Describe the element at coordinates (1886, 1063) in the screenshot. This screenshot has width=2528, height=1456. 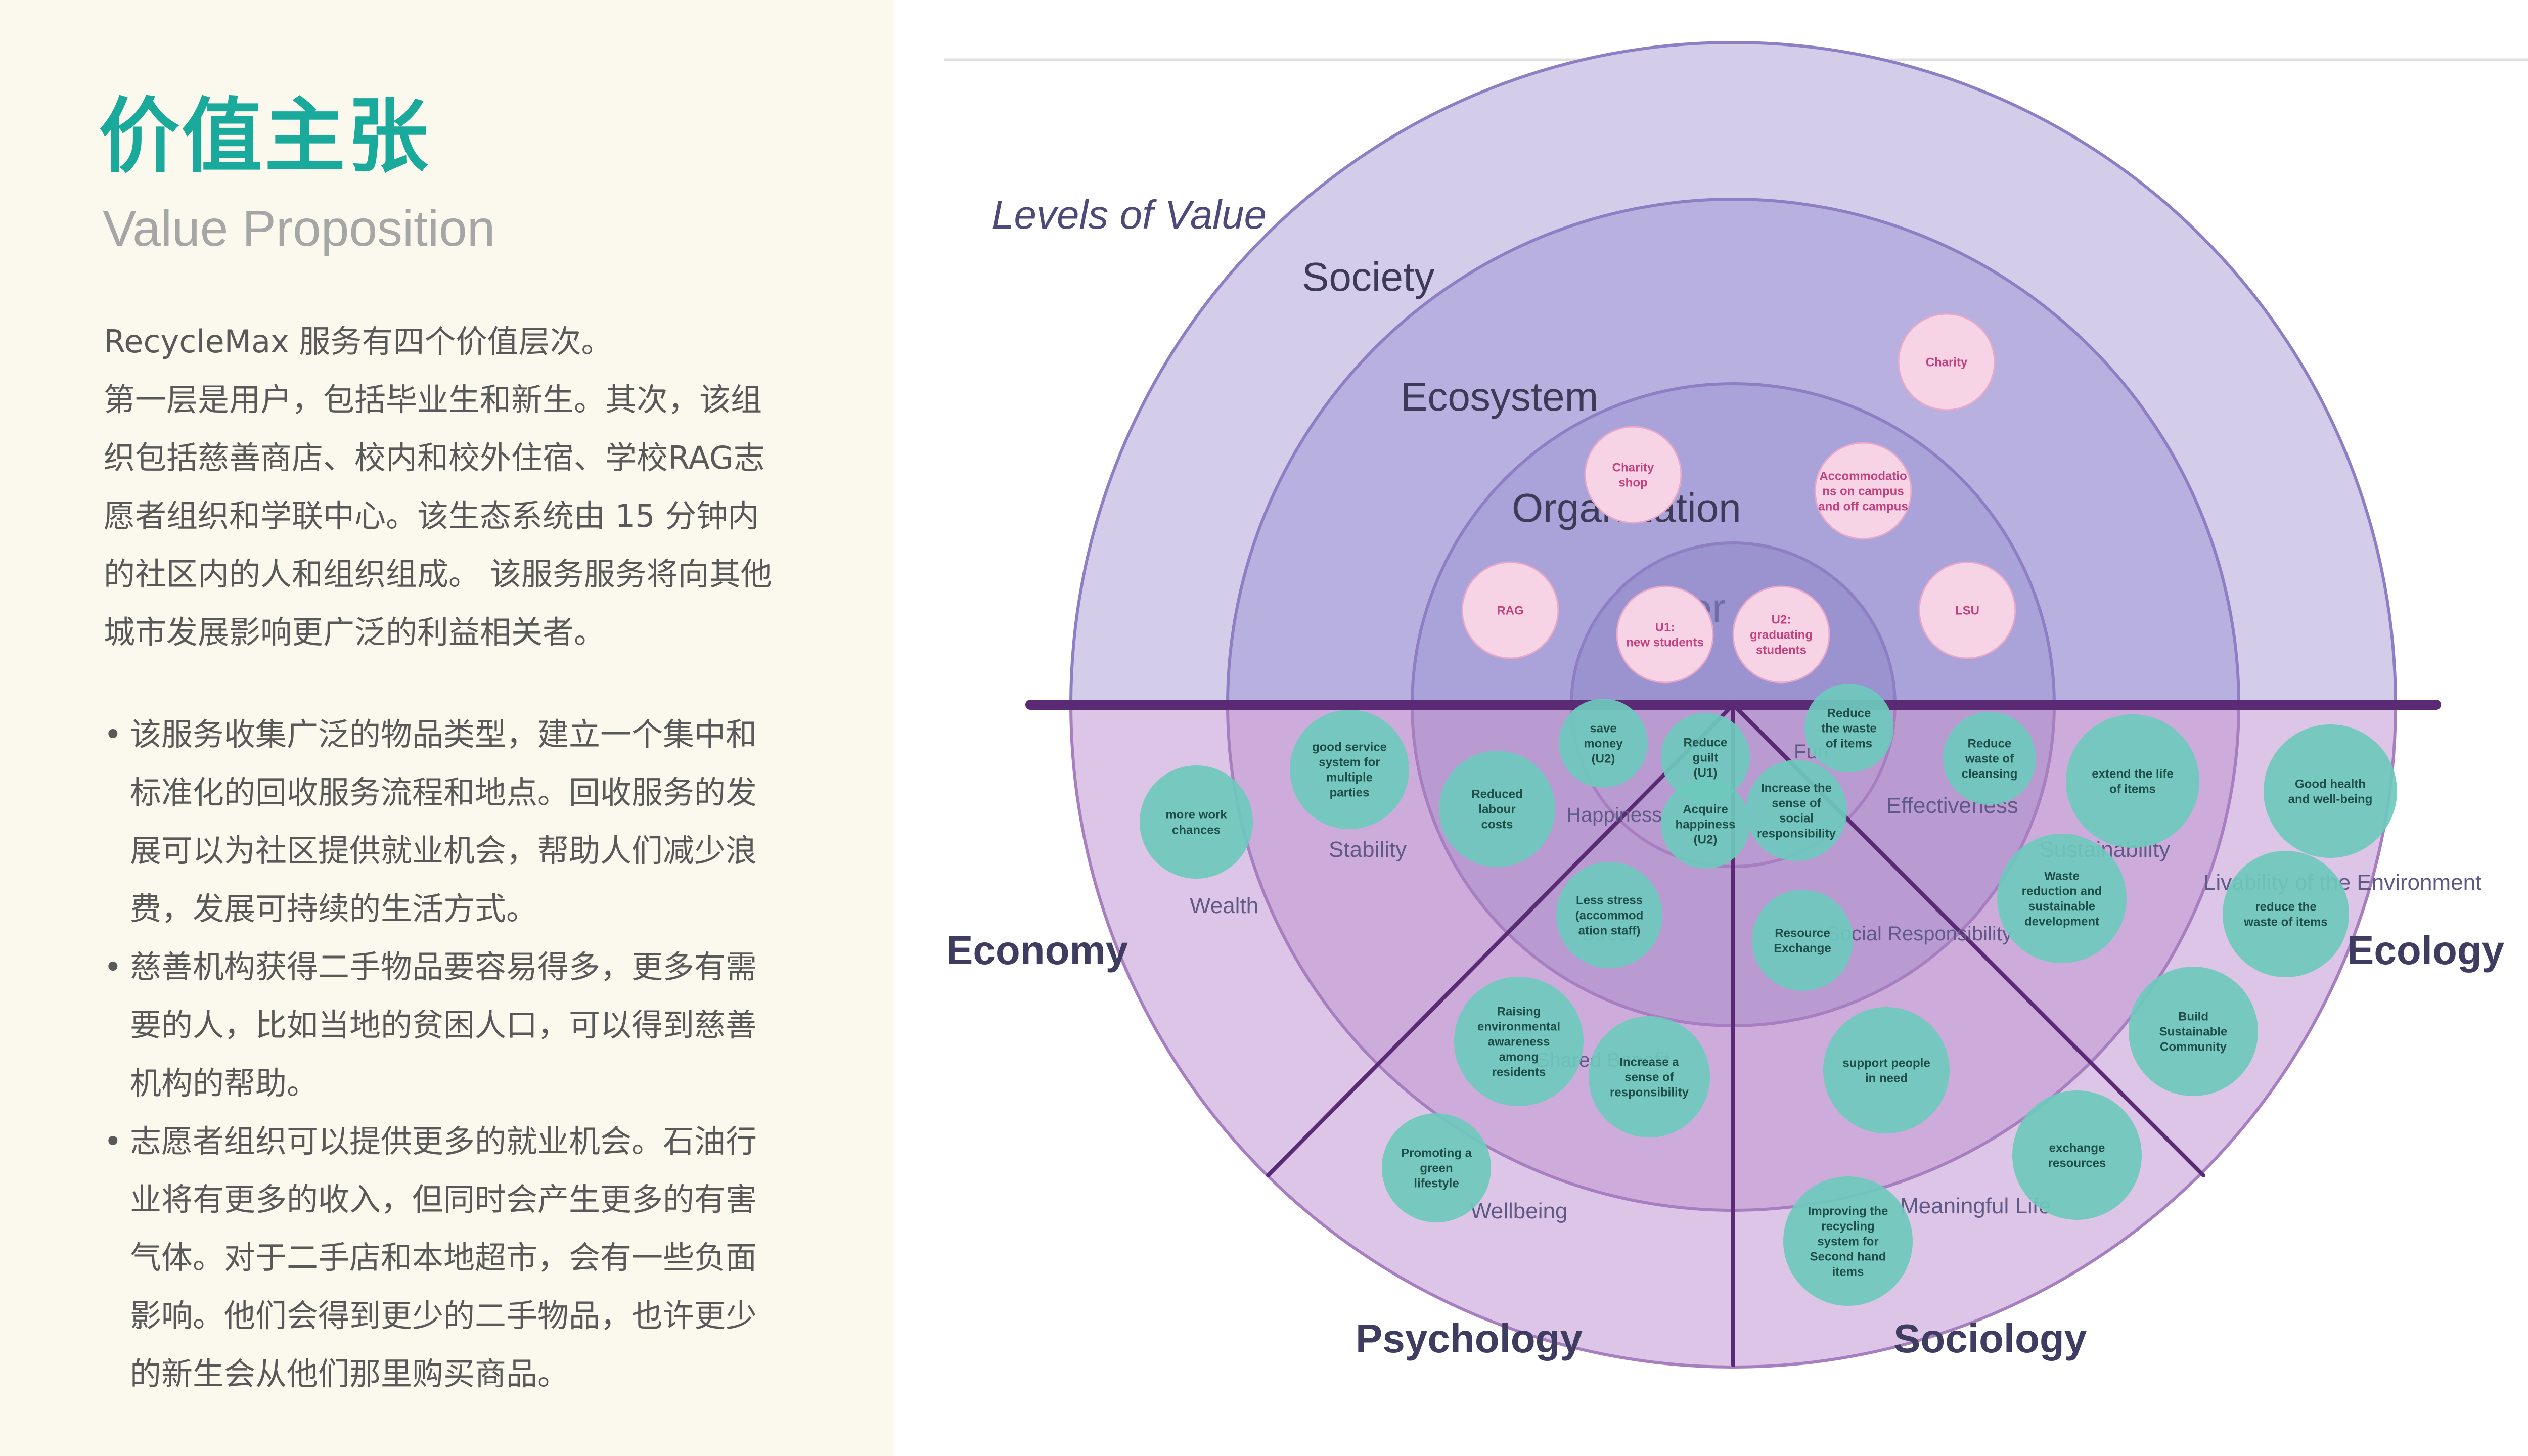
I see `bubble-text: support people` at that location.